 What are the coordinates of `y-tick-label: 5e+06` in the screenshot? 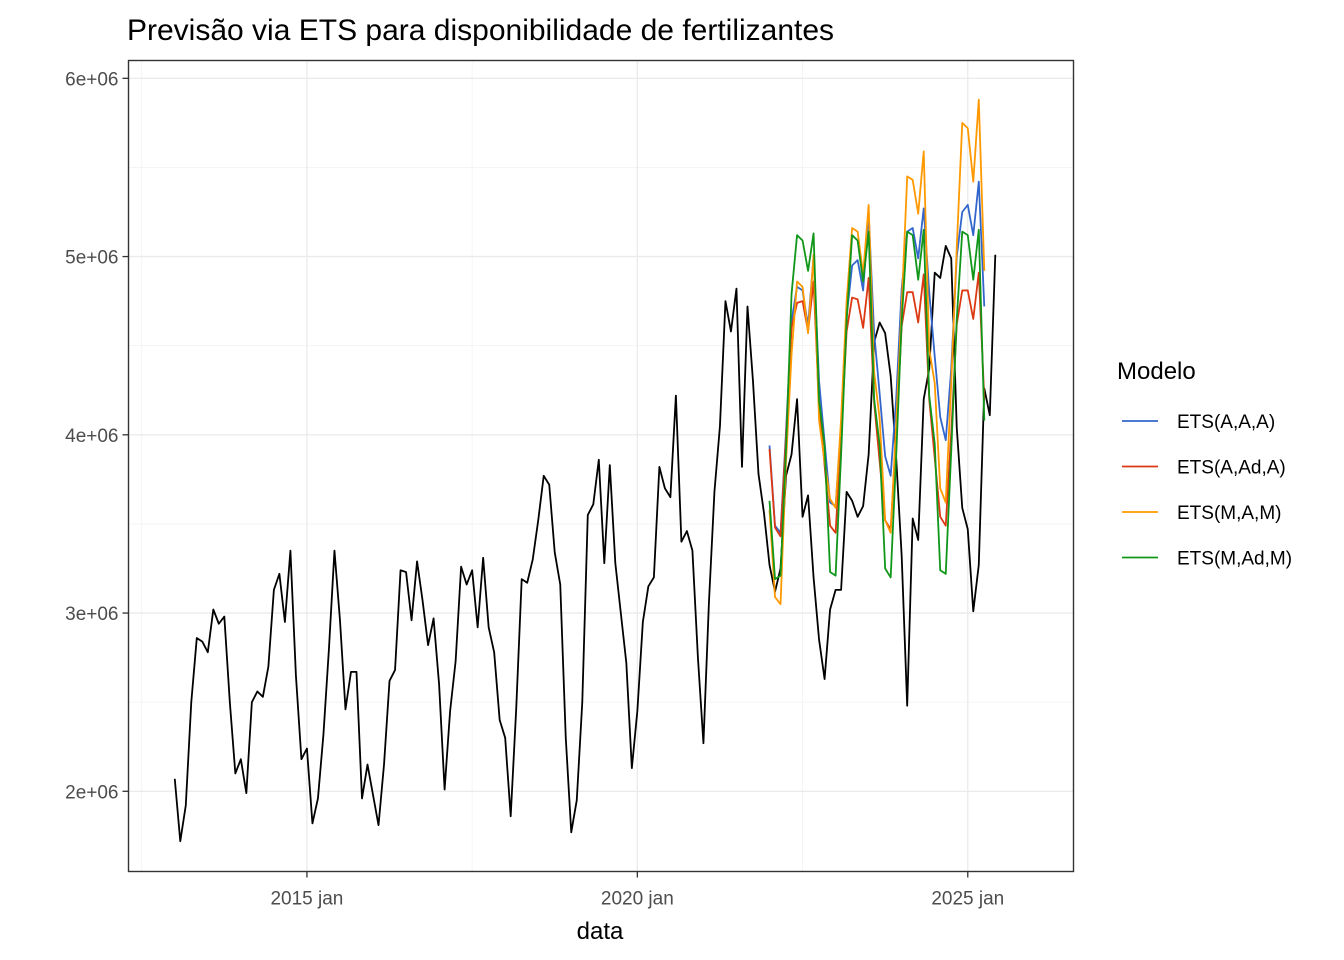 It's located at (91, 258).